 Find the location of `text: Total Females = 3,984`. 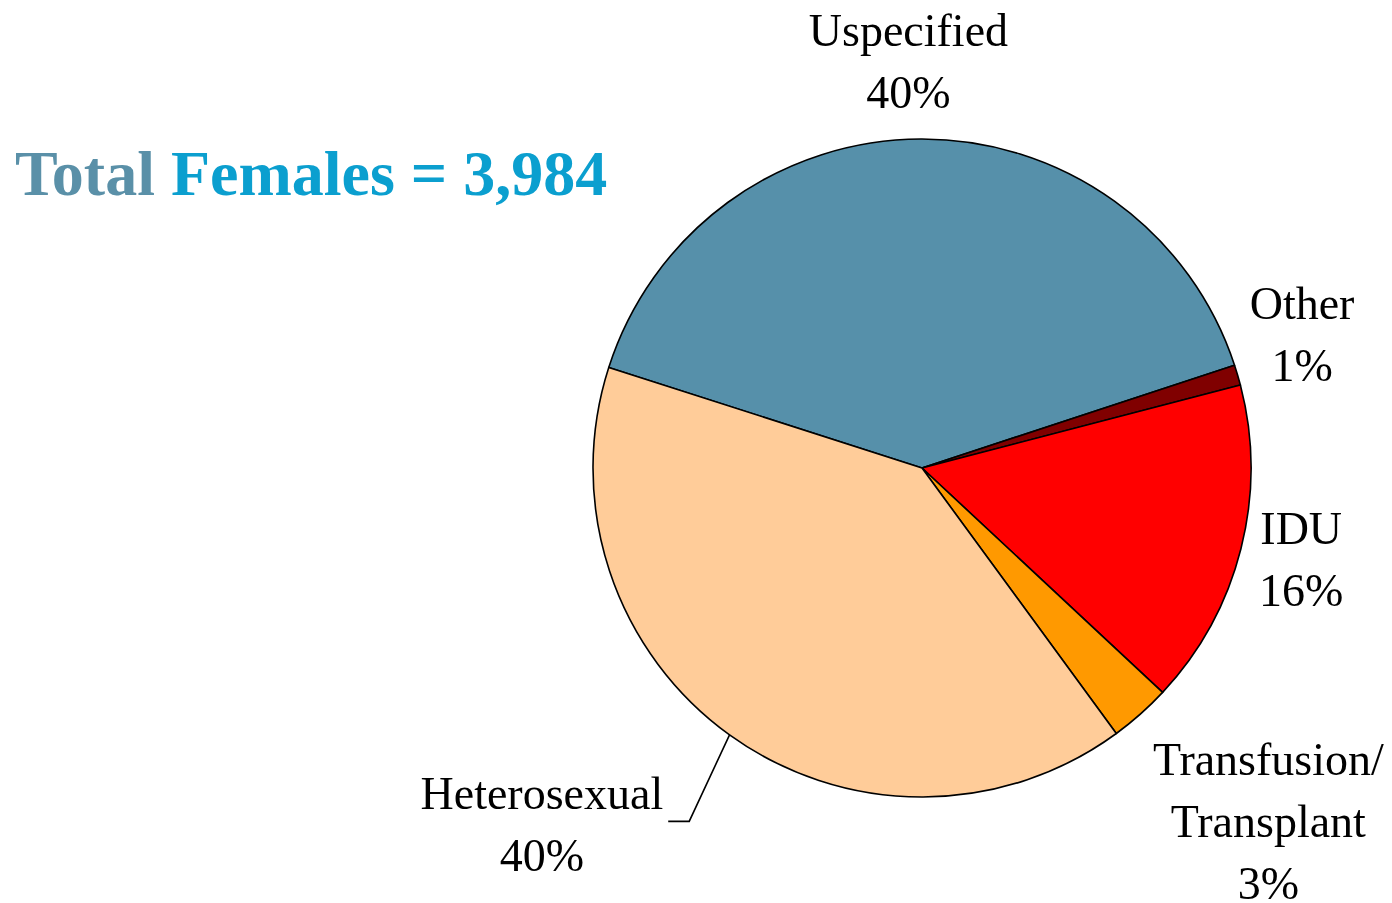

text: Total Females = 3,984 is located at coordinates (311, 173).